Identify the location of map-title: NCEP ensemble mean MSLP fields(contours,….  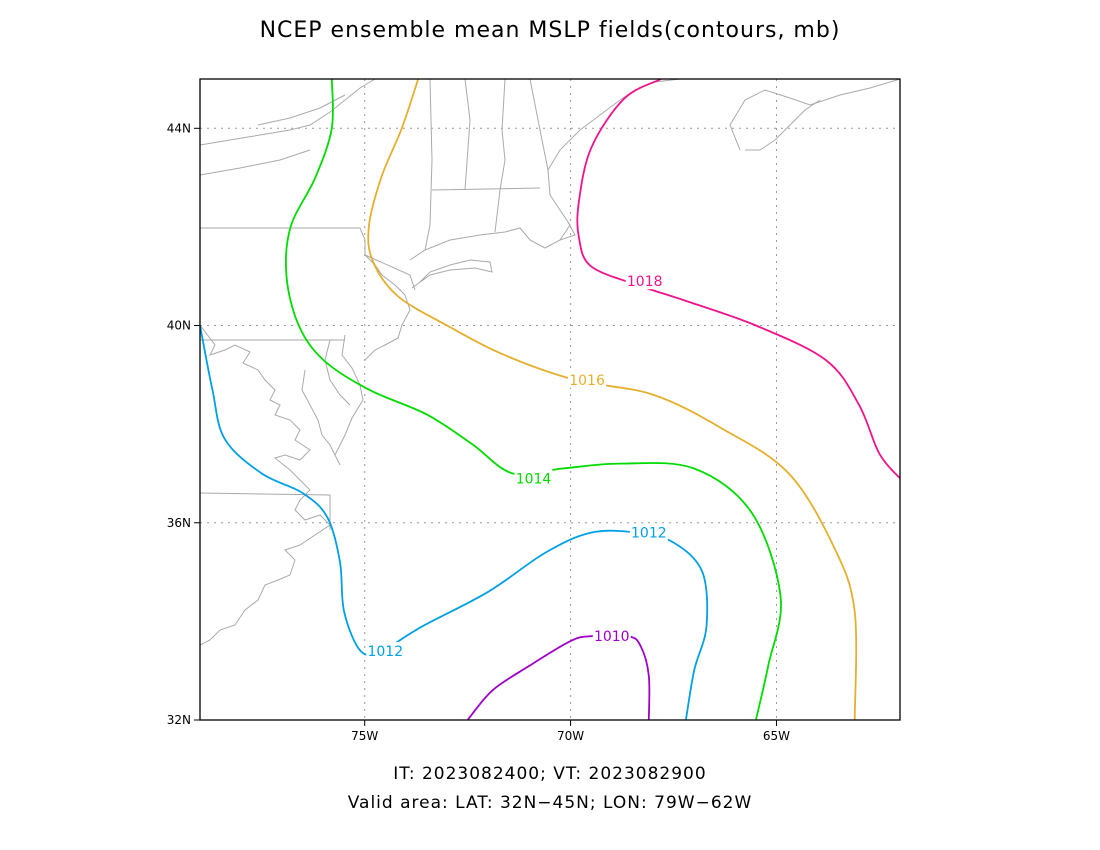
(550, 30).